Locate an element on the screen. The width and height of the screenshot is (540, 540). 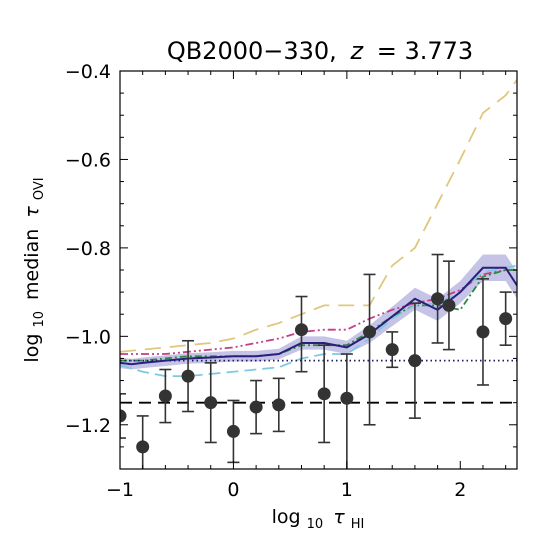
x-label-log: log is located at coordinates (286, 517).